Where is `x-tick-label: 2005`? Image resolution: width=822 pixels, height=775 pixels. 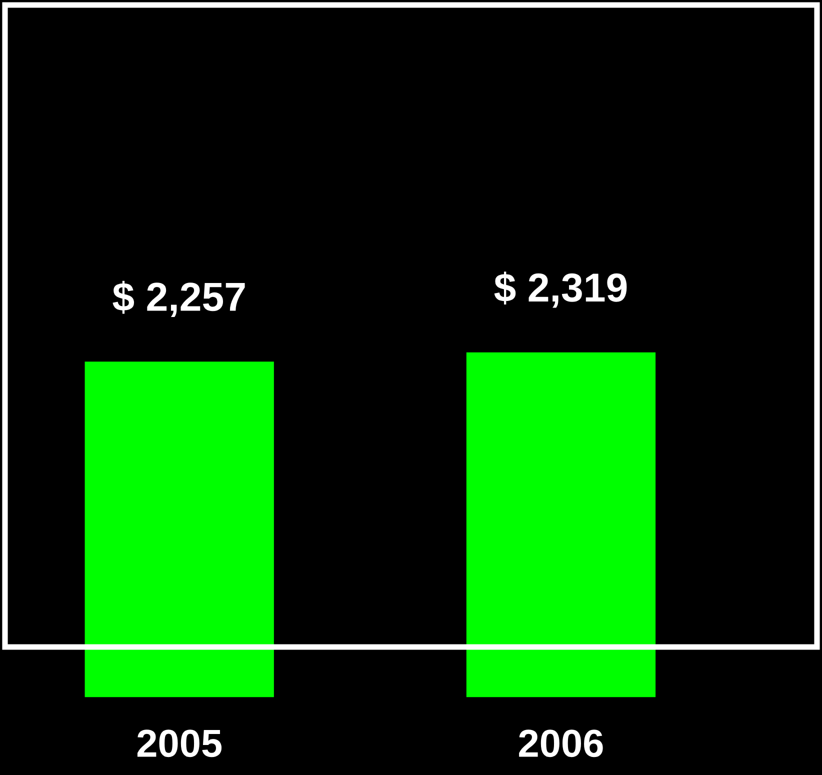
x-tick-label: 2005 is located at coordinates (179, 744).